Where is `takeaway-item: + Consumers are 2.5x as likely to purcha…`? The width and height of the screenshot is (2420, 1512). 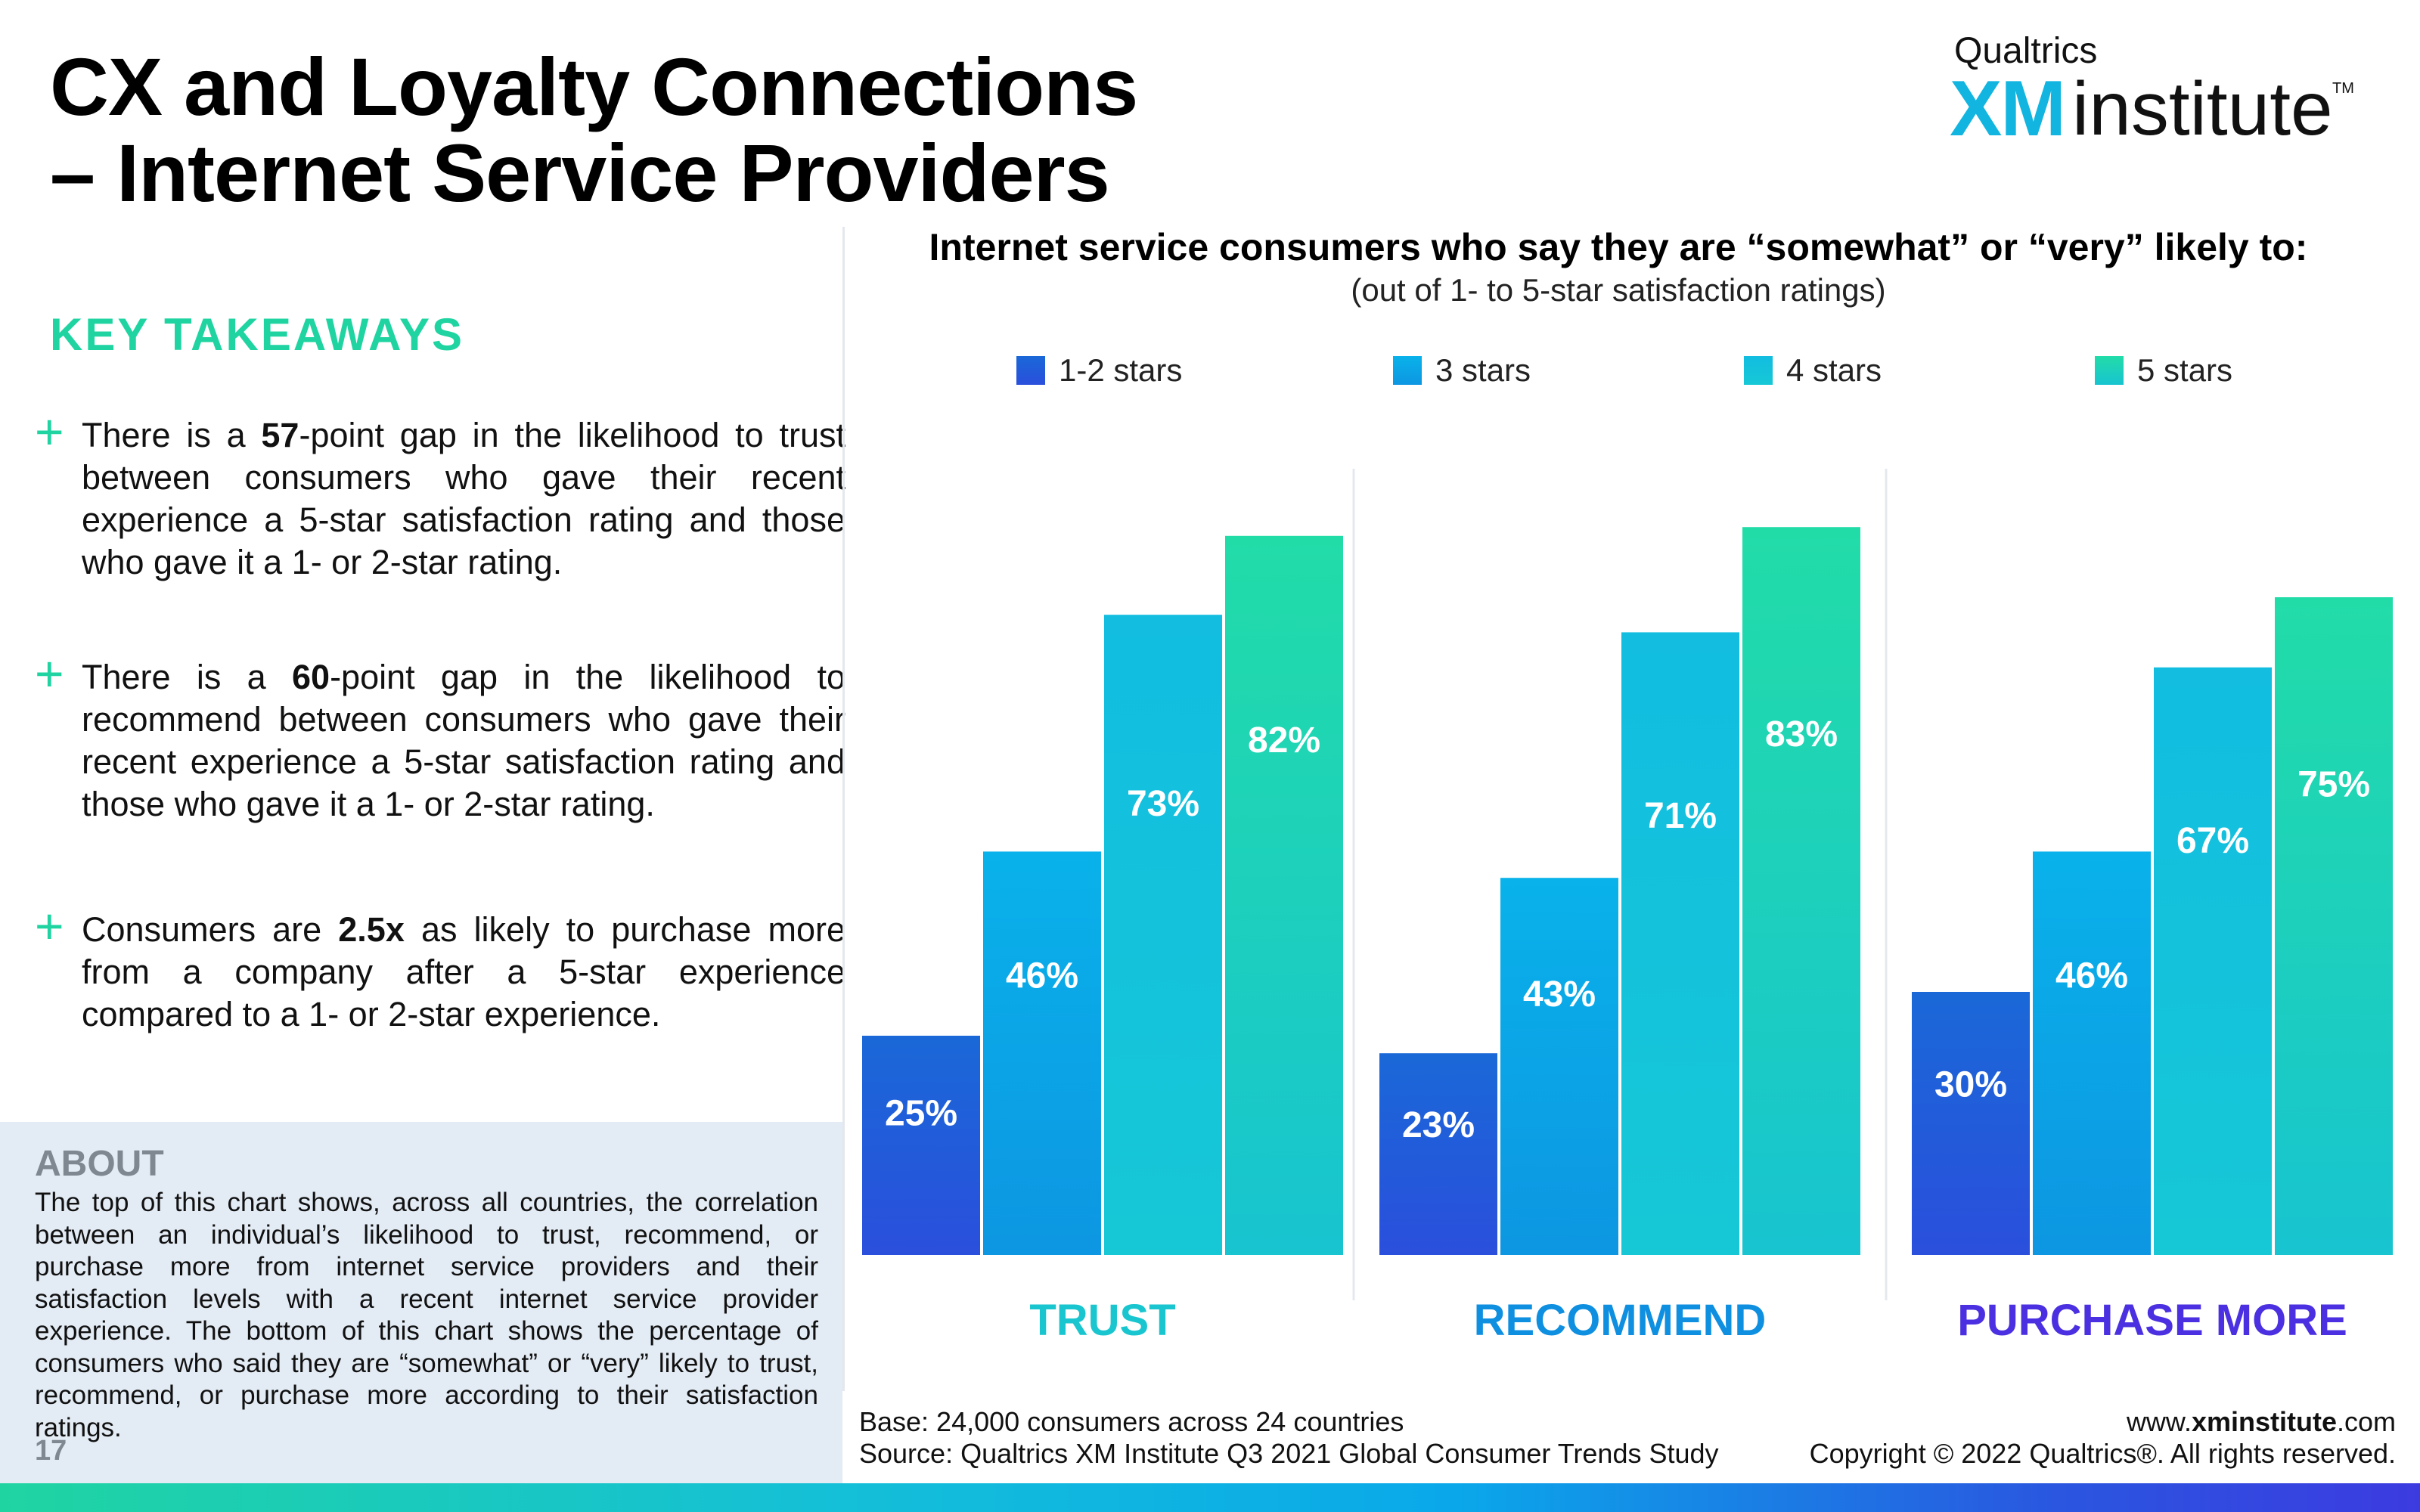
takeaway-item: + Consumers are 2.5x as likely to purcha… is located at coordinates (439, 969).